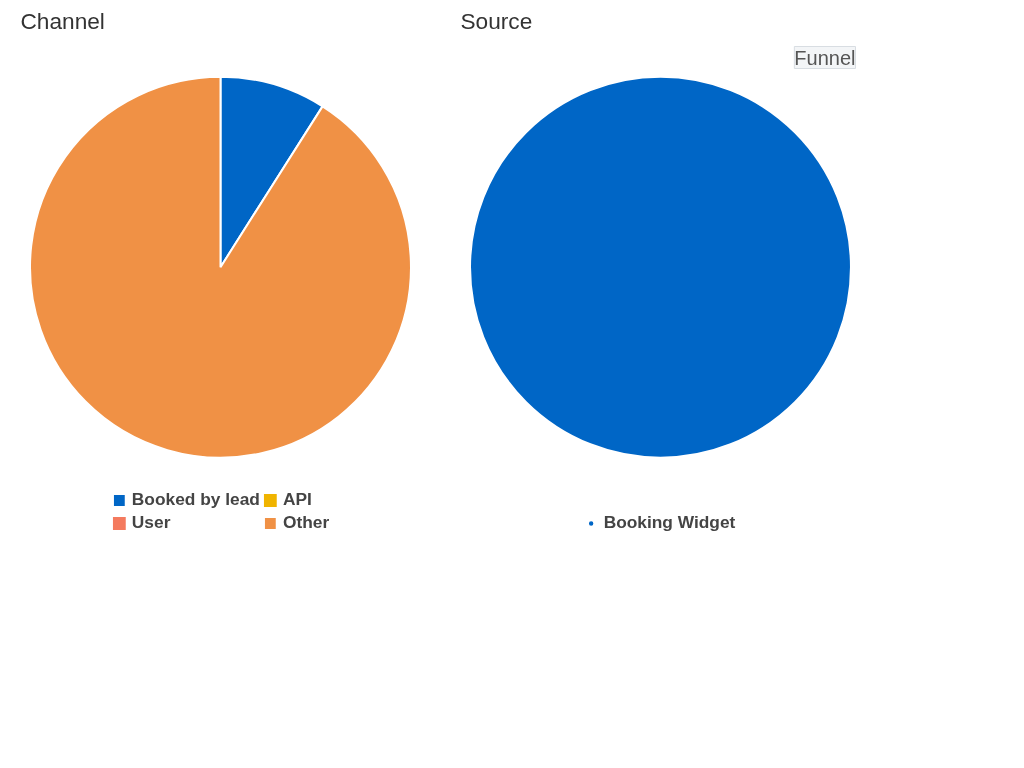  Describe the element at coordinates (151, 522) in the screenshot. I see `legend-label: User` at that location.